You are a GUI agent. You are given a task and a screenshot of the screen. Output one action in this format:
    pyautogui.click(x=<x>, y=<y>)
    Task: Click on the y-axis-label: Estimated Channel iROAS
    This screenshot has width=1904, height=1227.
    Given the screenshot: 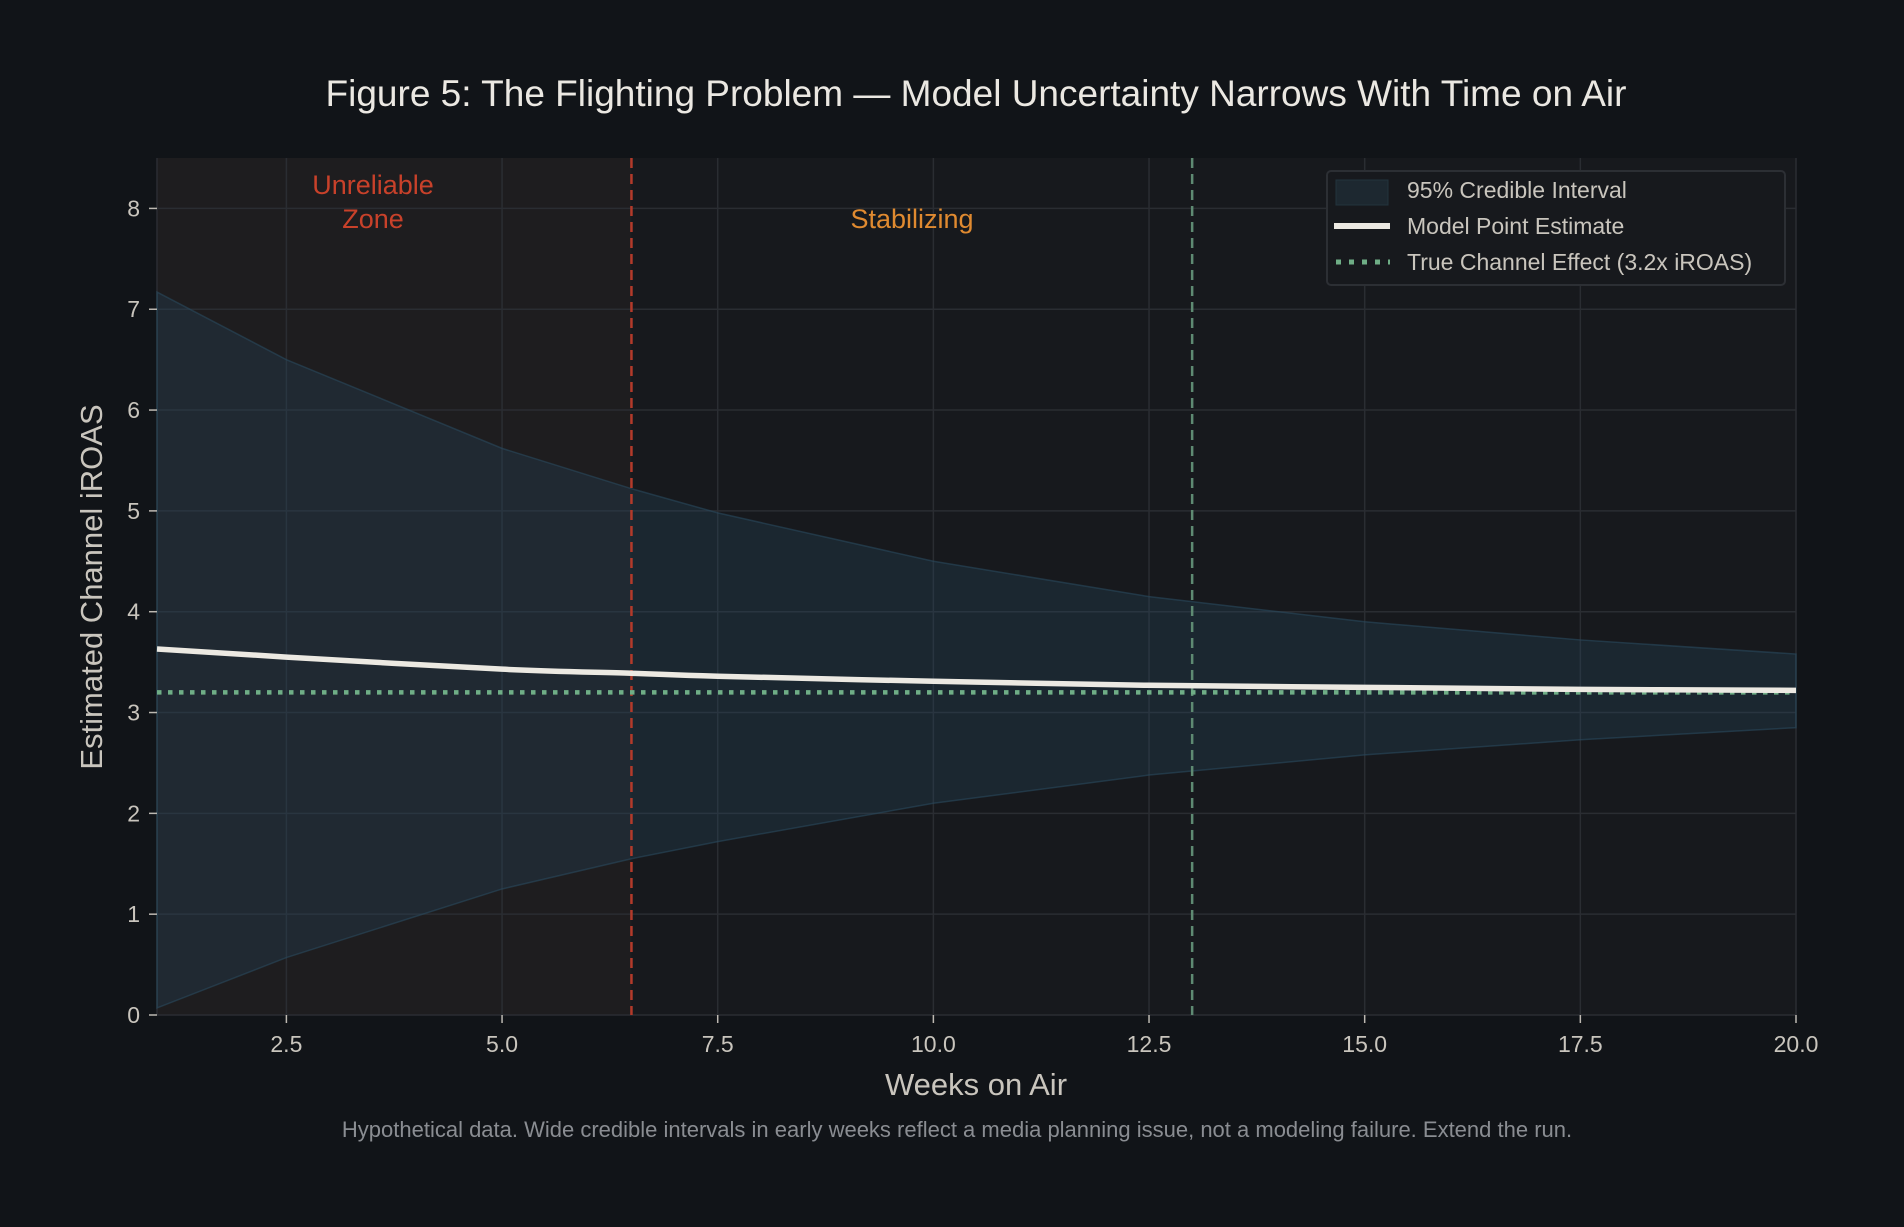 What is the action you would take?
    pyautogui.click(x=91, y=586)
    